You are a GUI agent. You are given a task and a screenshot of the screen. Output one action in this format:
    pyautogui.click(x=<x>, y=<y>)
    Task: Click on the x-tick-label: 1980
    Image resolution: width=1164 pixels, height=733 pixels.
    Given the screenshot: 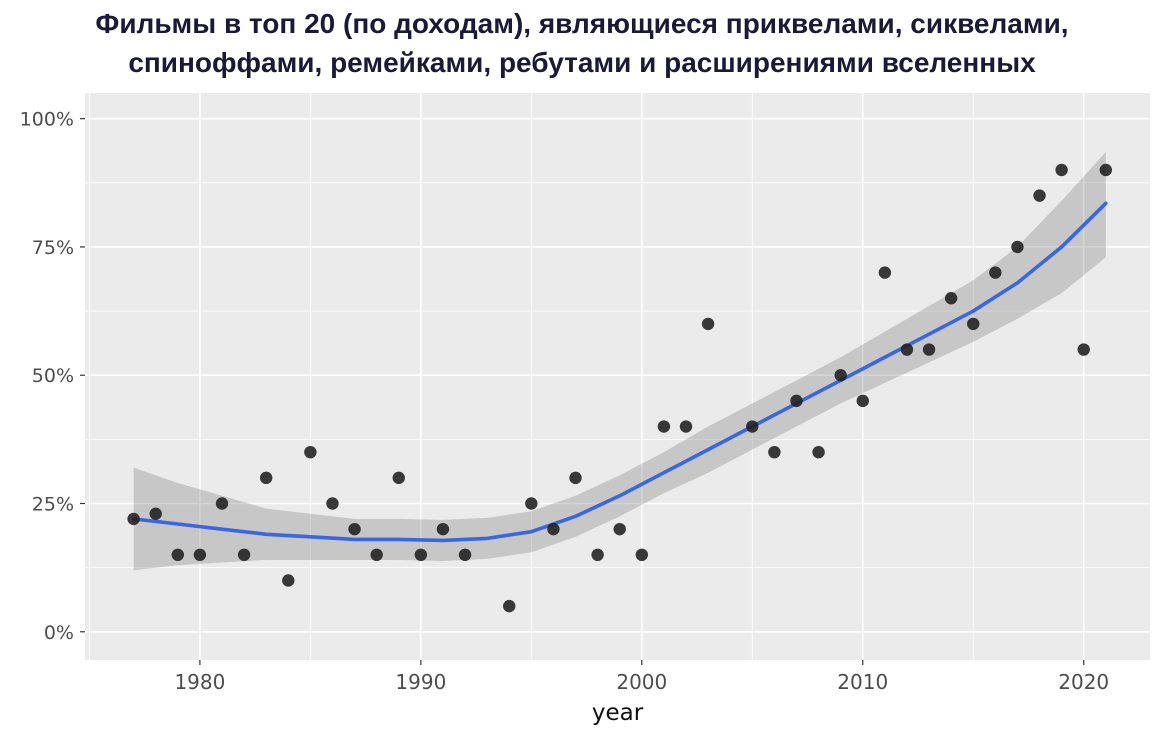 What is the action you would take?
    pyautogui.click(x=199, y=682)
    